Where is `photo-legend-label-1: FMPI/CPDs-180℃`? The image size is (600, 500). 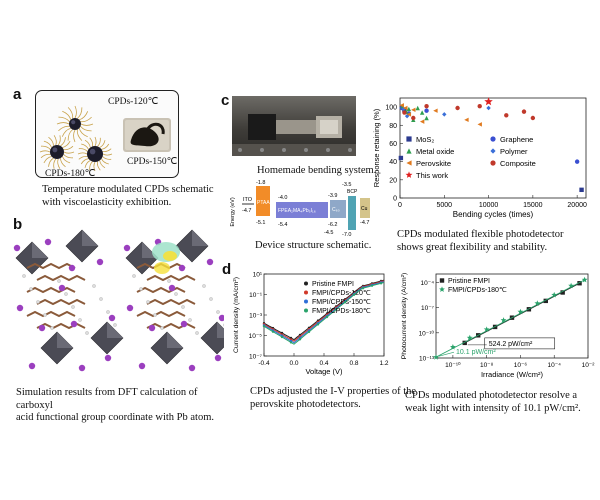 photo-legend-label-1: FMPI/CPDs-180℃ is located at coordinates (477, 290).